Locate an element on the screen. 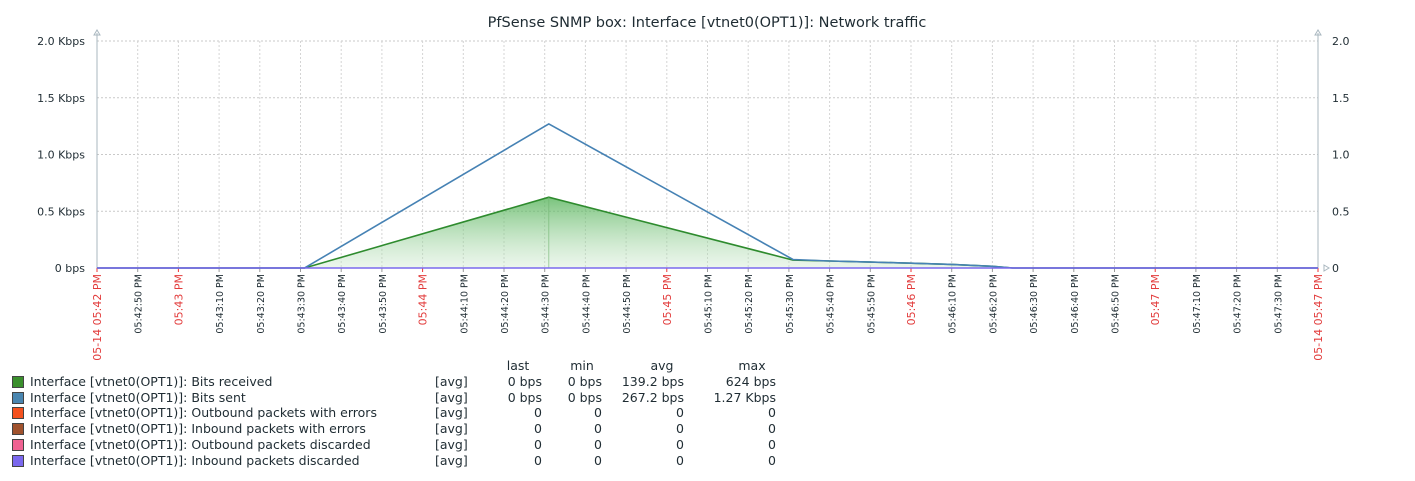  x-tick-label: 05:45:50 PM is located at coordinates (871, 304).